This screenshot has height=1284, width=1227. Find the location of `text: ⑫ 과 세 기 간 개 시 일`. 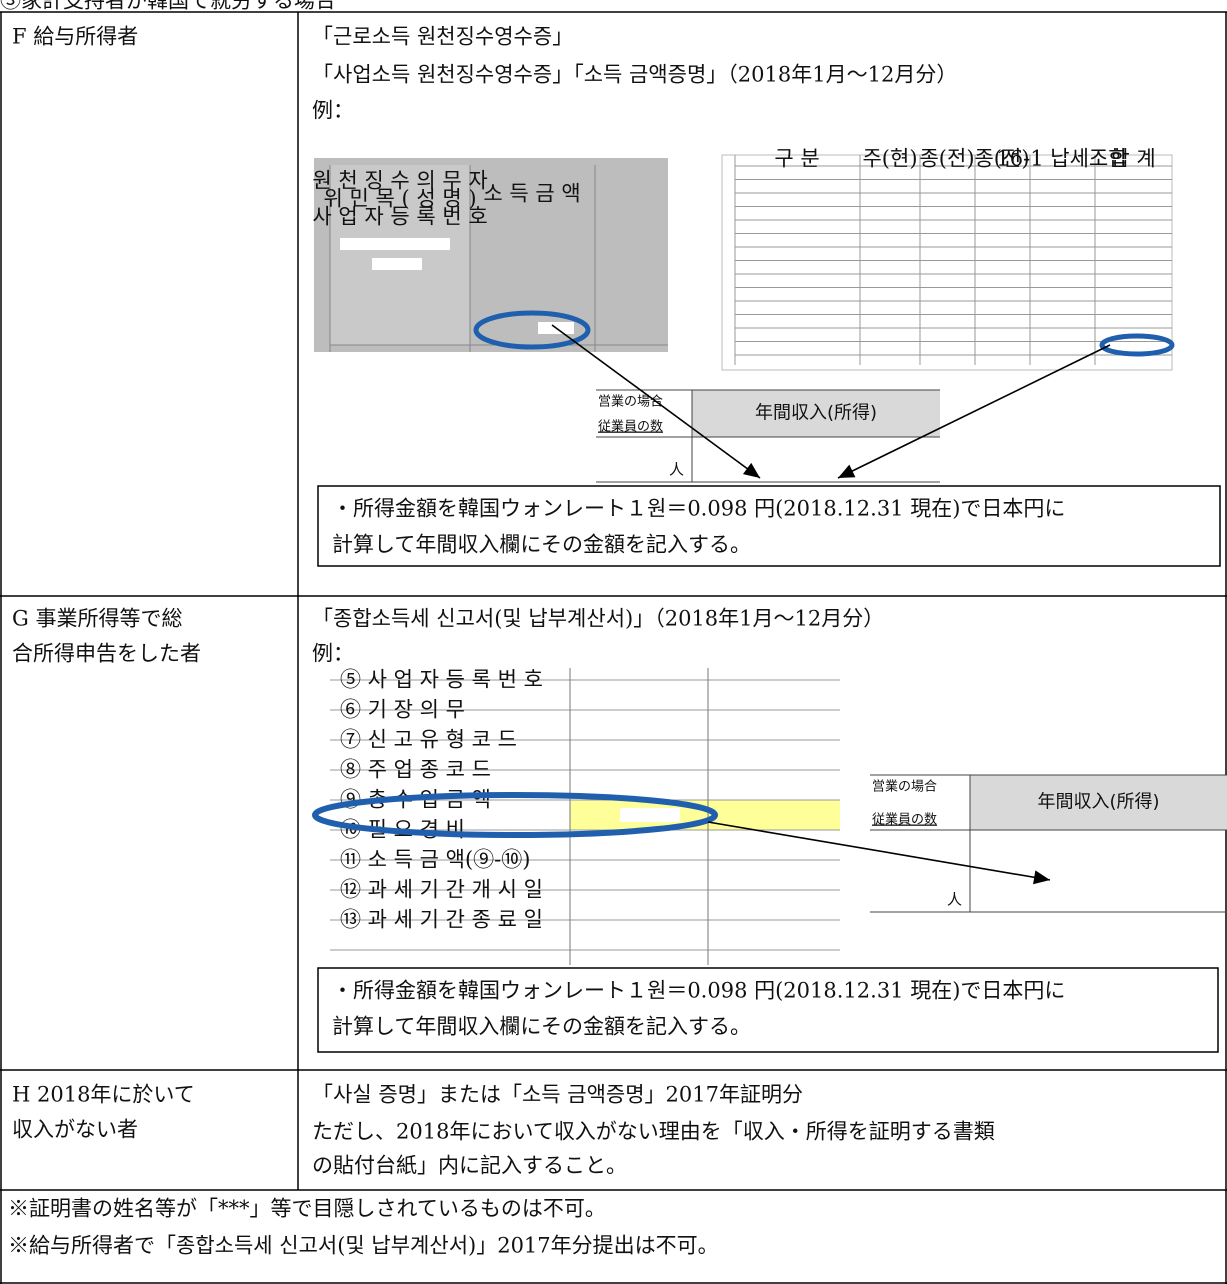

text: ⑫ 과 세 기 간 개 시 일 is located at coordinates (441, 890).